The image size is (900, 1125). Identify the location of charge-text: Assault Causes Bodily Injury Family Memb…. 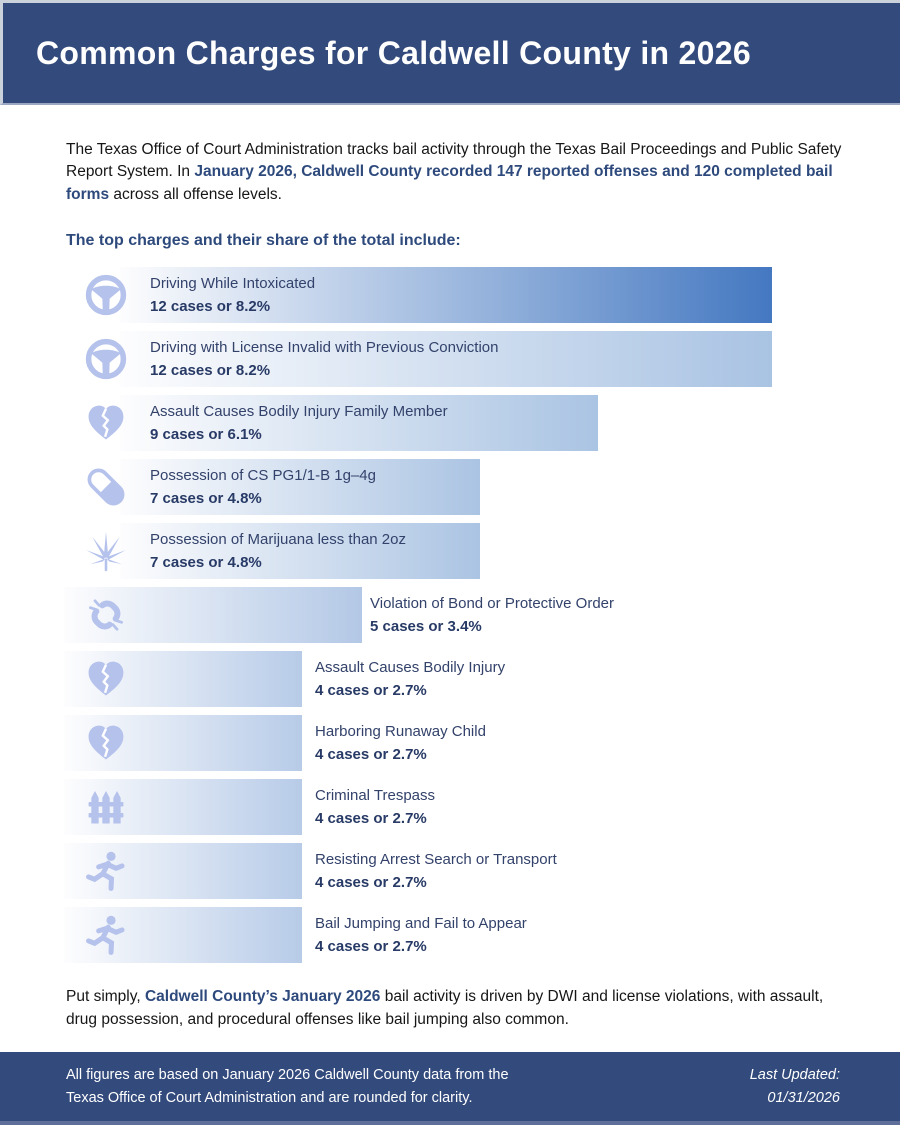
(299, 423).